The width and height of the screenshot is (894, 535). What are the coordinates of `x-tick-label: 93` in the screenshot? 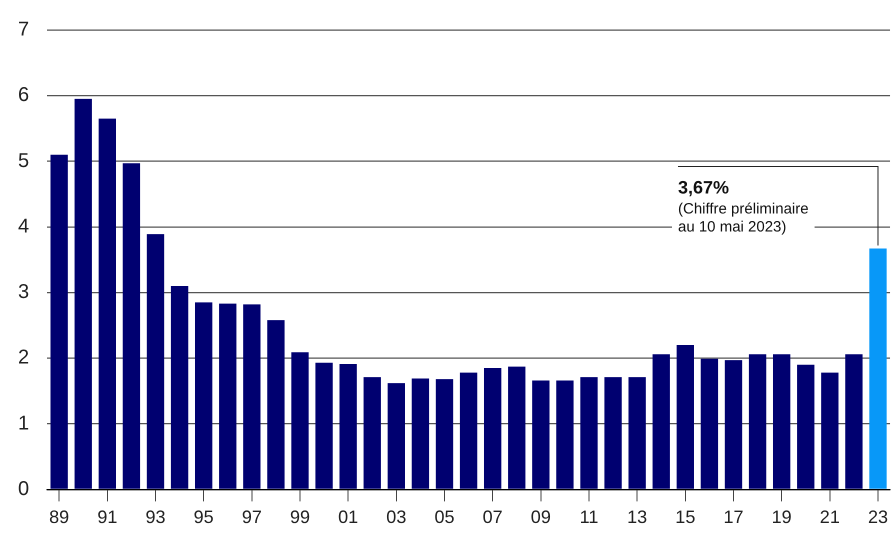 It's located at (155, 517).